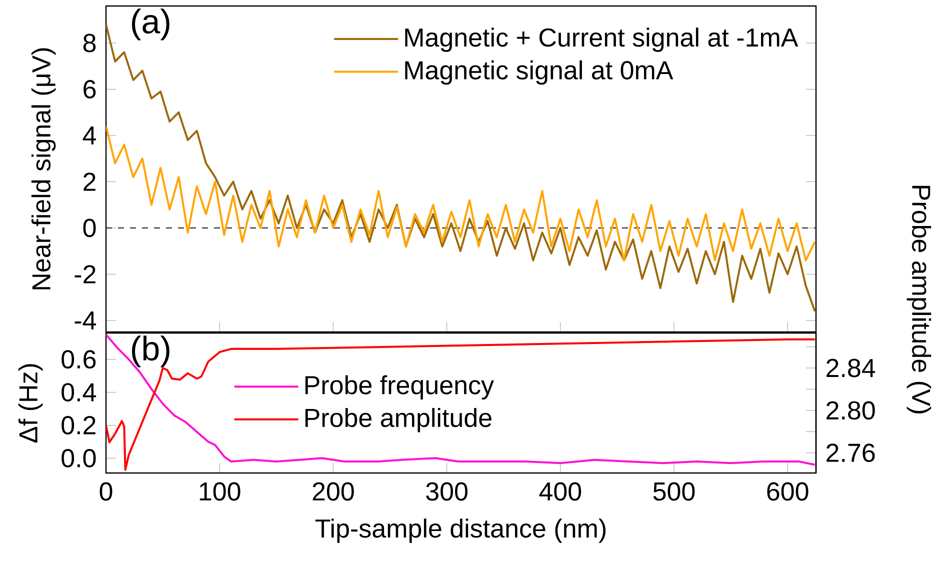 This screenshot has height=569, width=936. I want to click on y2-tick-label: 2.80, so click(850, 410).